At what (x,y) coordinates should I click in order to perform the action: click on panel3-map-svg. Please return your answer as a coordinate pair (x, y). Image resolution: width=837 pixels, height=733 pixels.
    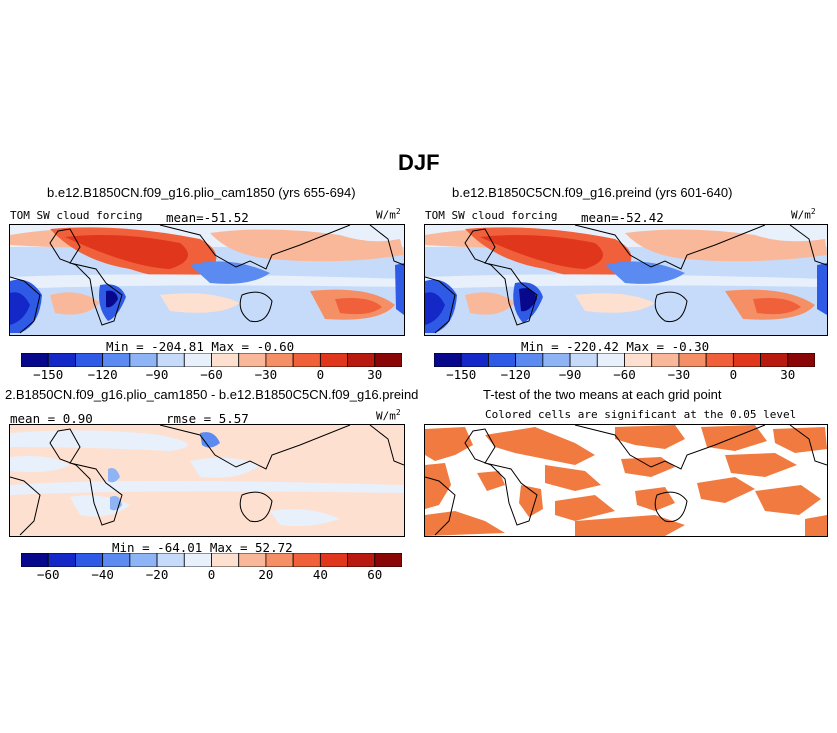
    Looking at the image, I should click on (207, 480).